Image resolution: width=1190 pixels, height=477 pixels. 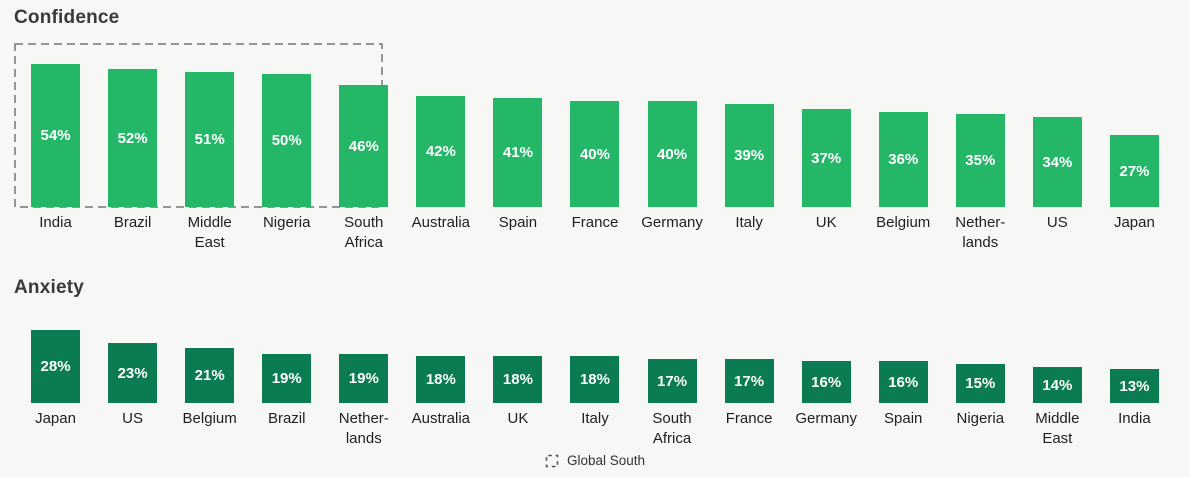 I want to click on bar-value-label: 14%, so click(x=1057, y=385).